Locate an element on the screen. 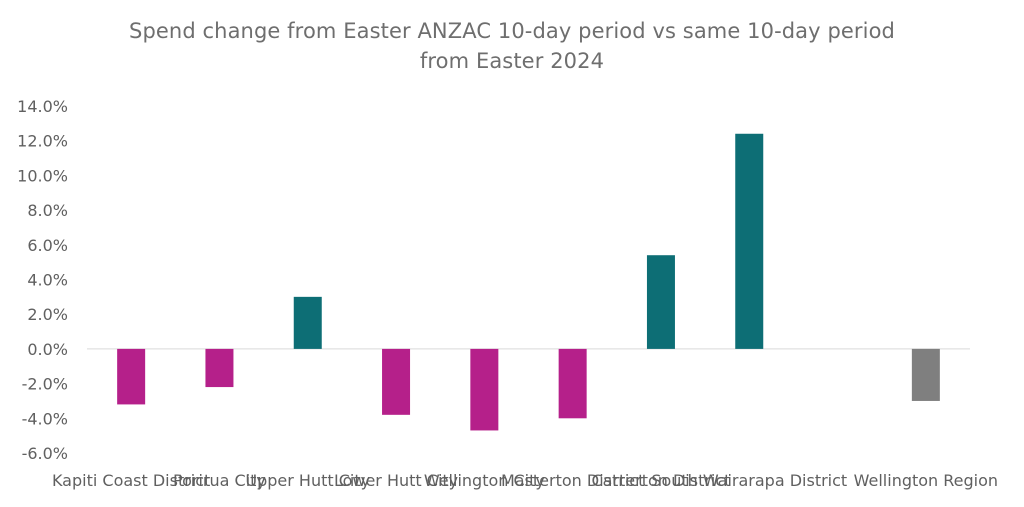 The image size is (1024, 507). x-category-label: Upper Hutt City is located at coordinates (307, 480).